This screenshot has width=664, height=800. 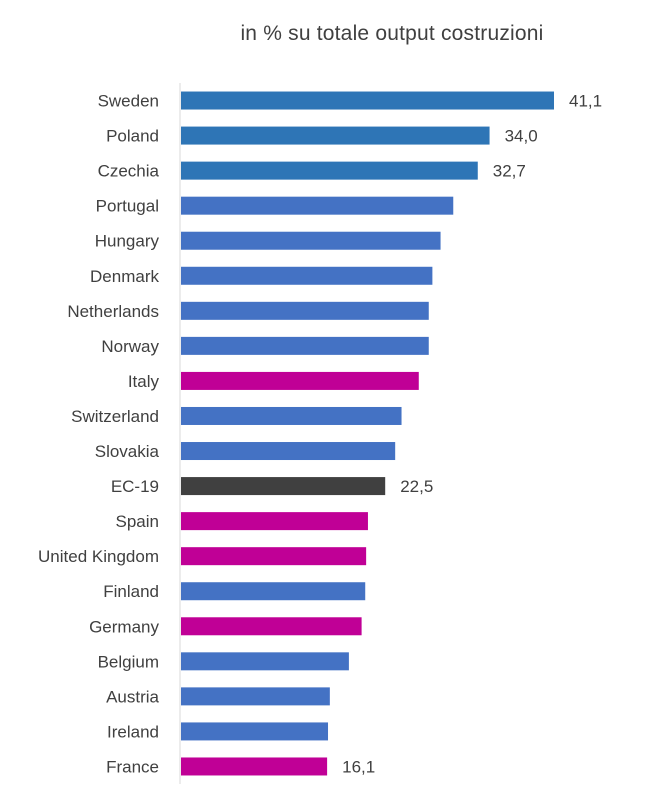 What do you see at coordinates (521, 136) in the screenshot?
I see `value-label: 34,0` at bounding box center [521, 136].